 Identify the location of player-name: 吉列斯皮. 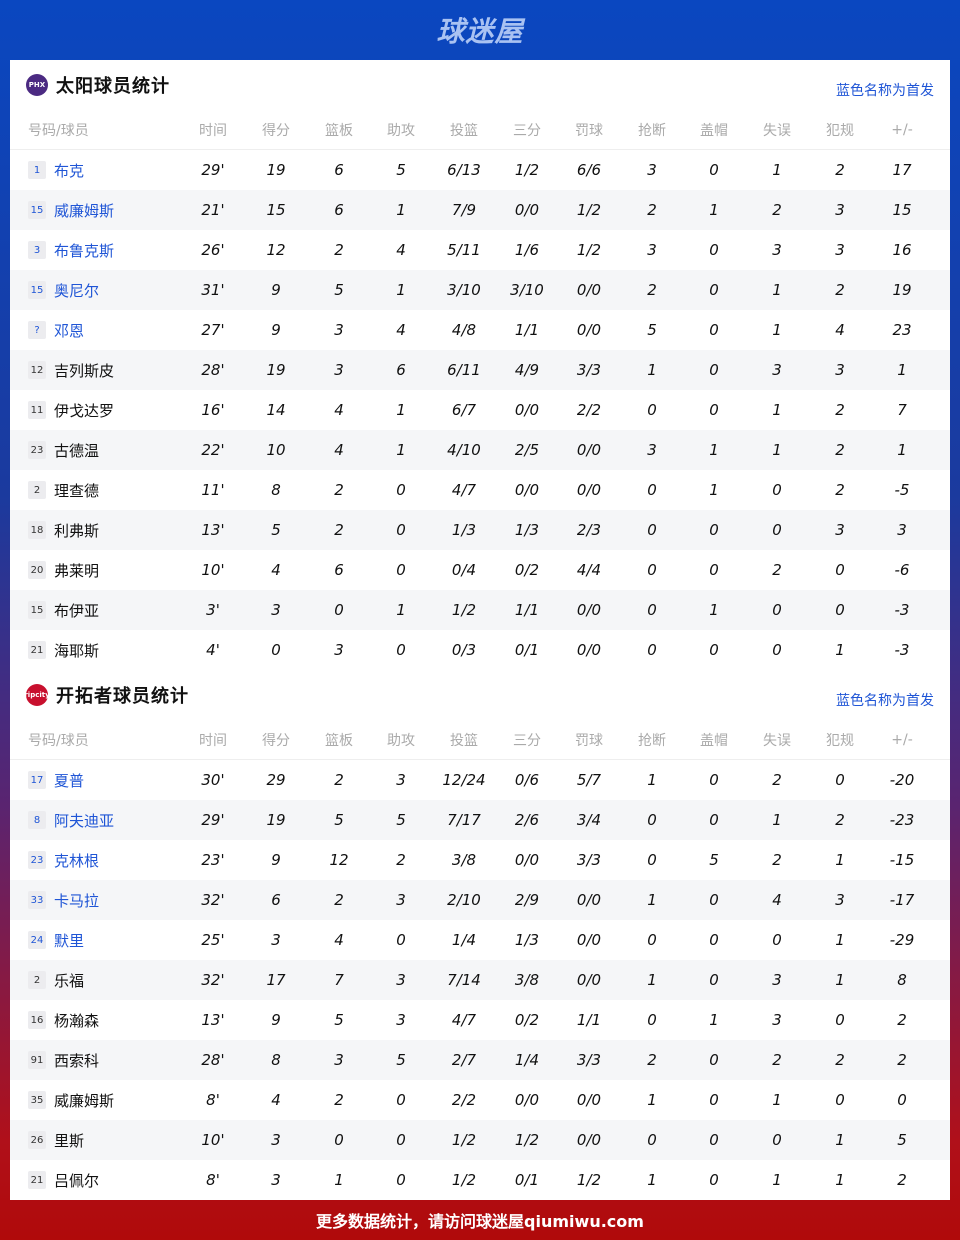
(84, 370).